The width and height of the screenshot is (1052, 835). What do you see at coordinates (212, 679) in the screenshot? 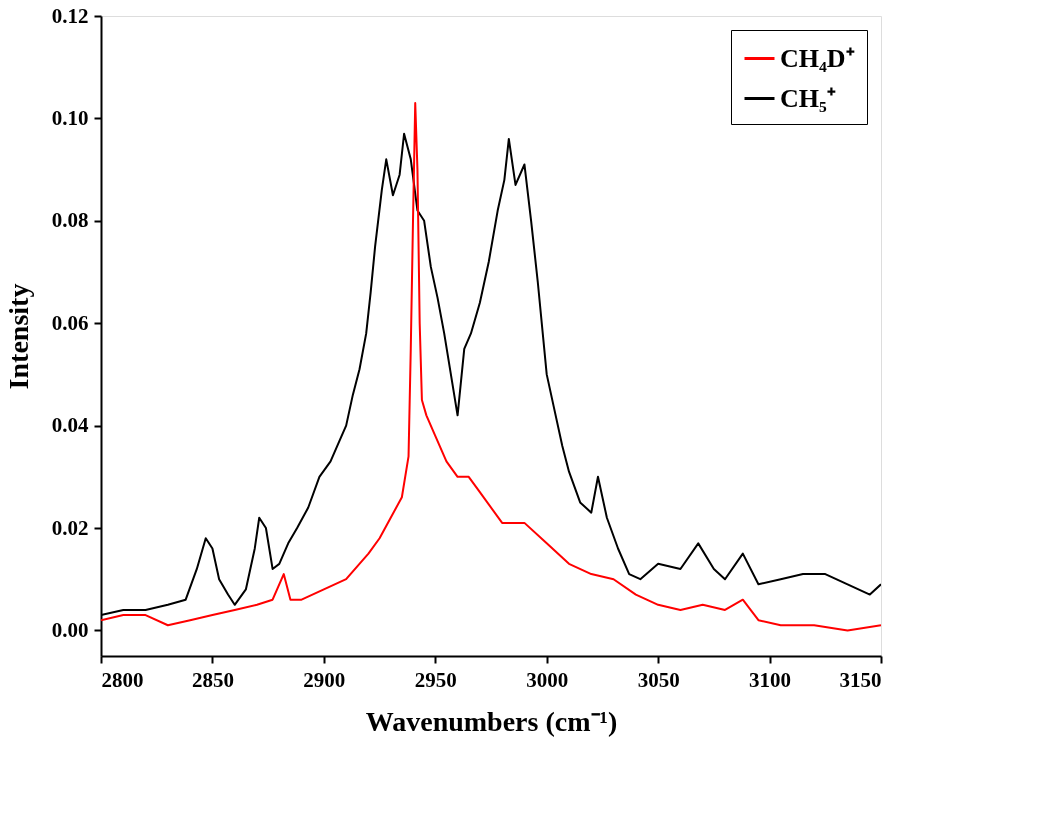
I see `x-tick-label: 2850` at bounding box center [212, 679].